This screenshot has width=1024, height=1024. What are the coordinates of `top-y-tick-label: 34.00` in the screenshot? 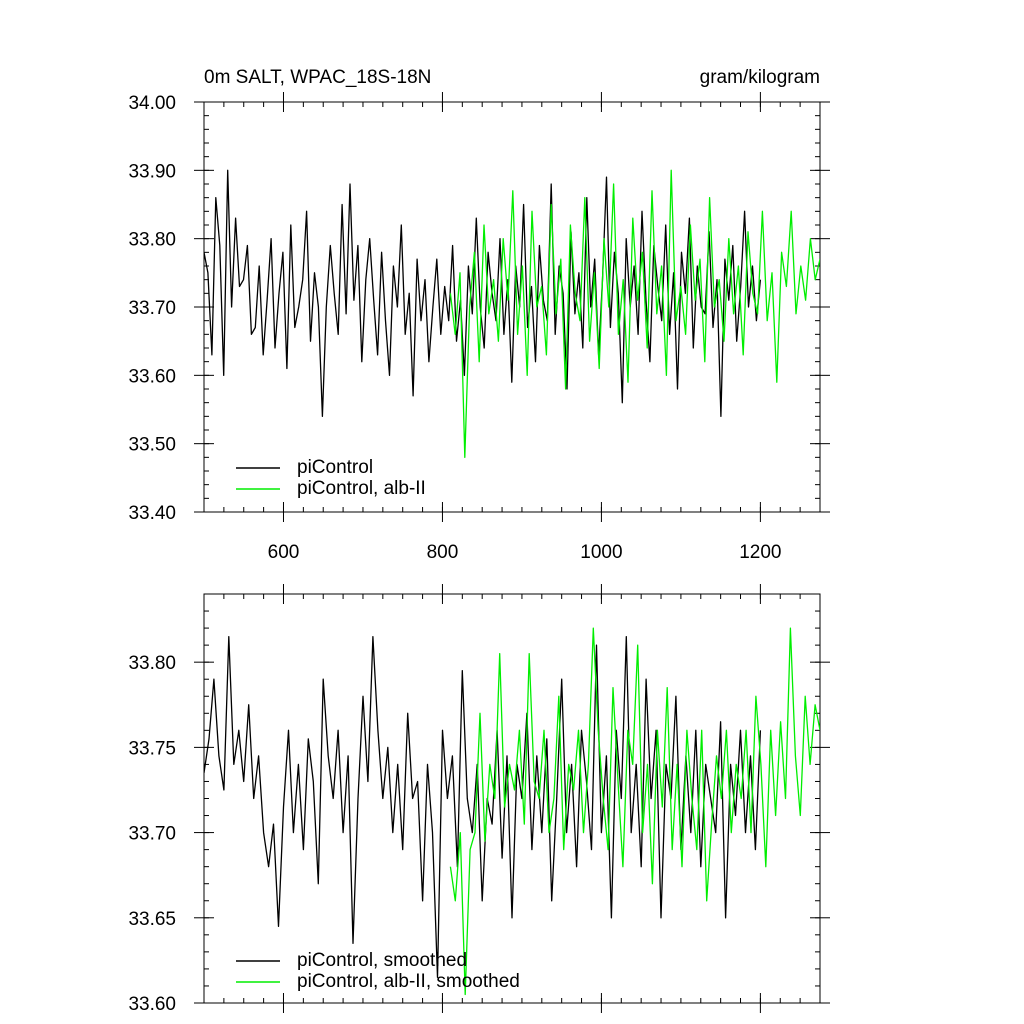 It's located at (152, 103).